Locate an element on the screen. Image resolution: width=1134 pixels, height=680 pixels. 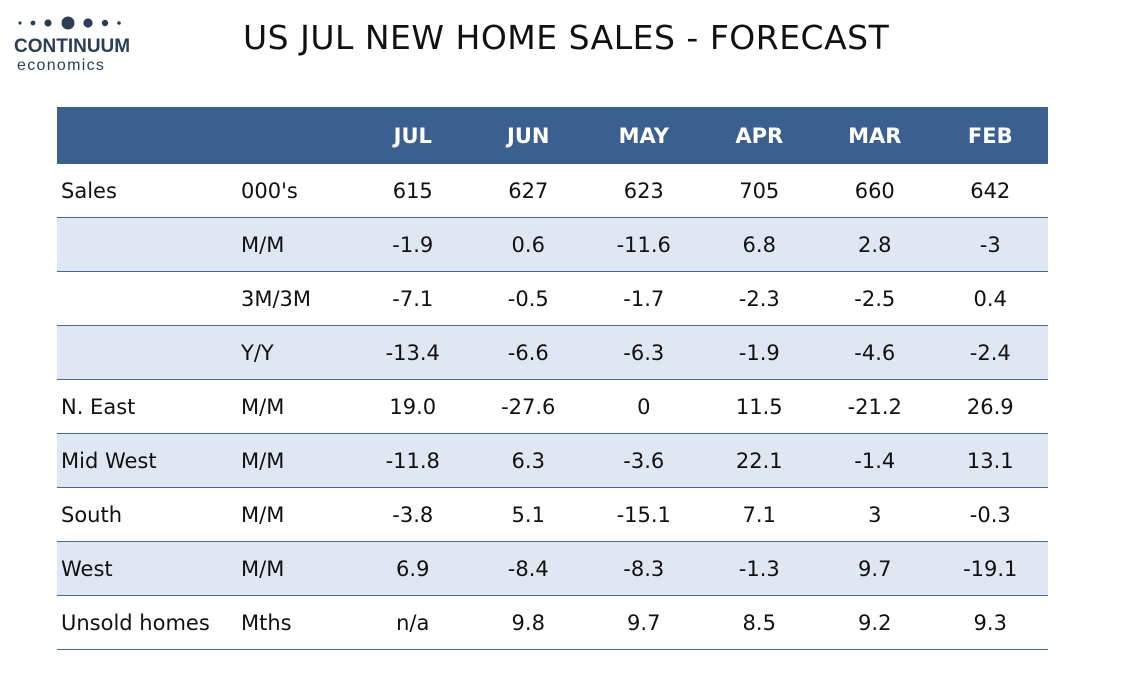
table-row: West M/M 6.9 -8.4 -8.3 -1.3 9.7 -19.1 is located at coordinates (552, 568).